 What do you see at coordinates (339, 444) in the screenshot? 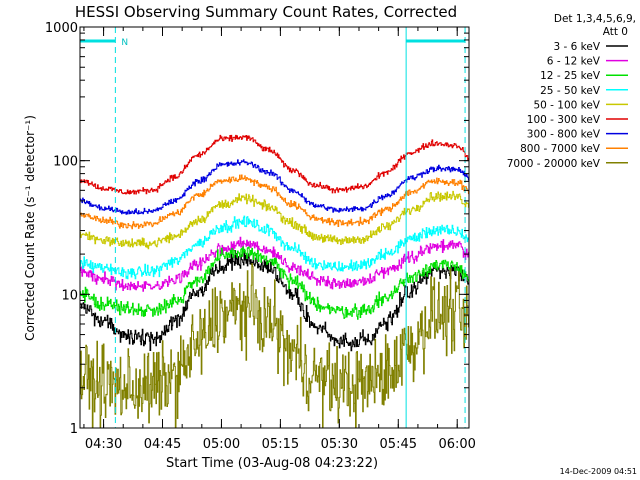
I see `x-tick-label: 05:30` at bounding box center [339, 444].